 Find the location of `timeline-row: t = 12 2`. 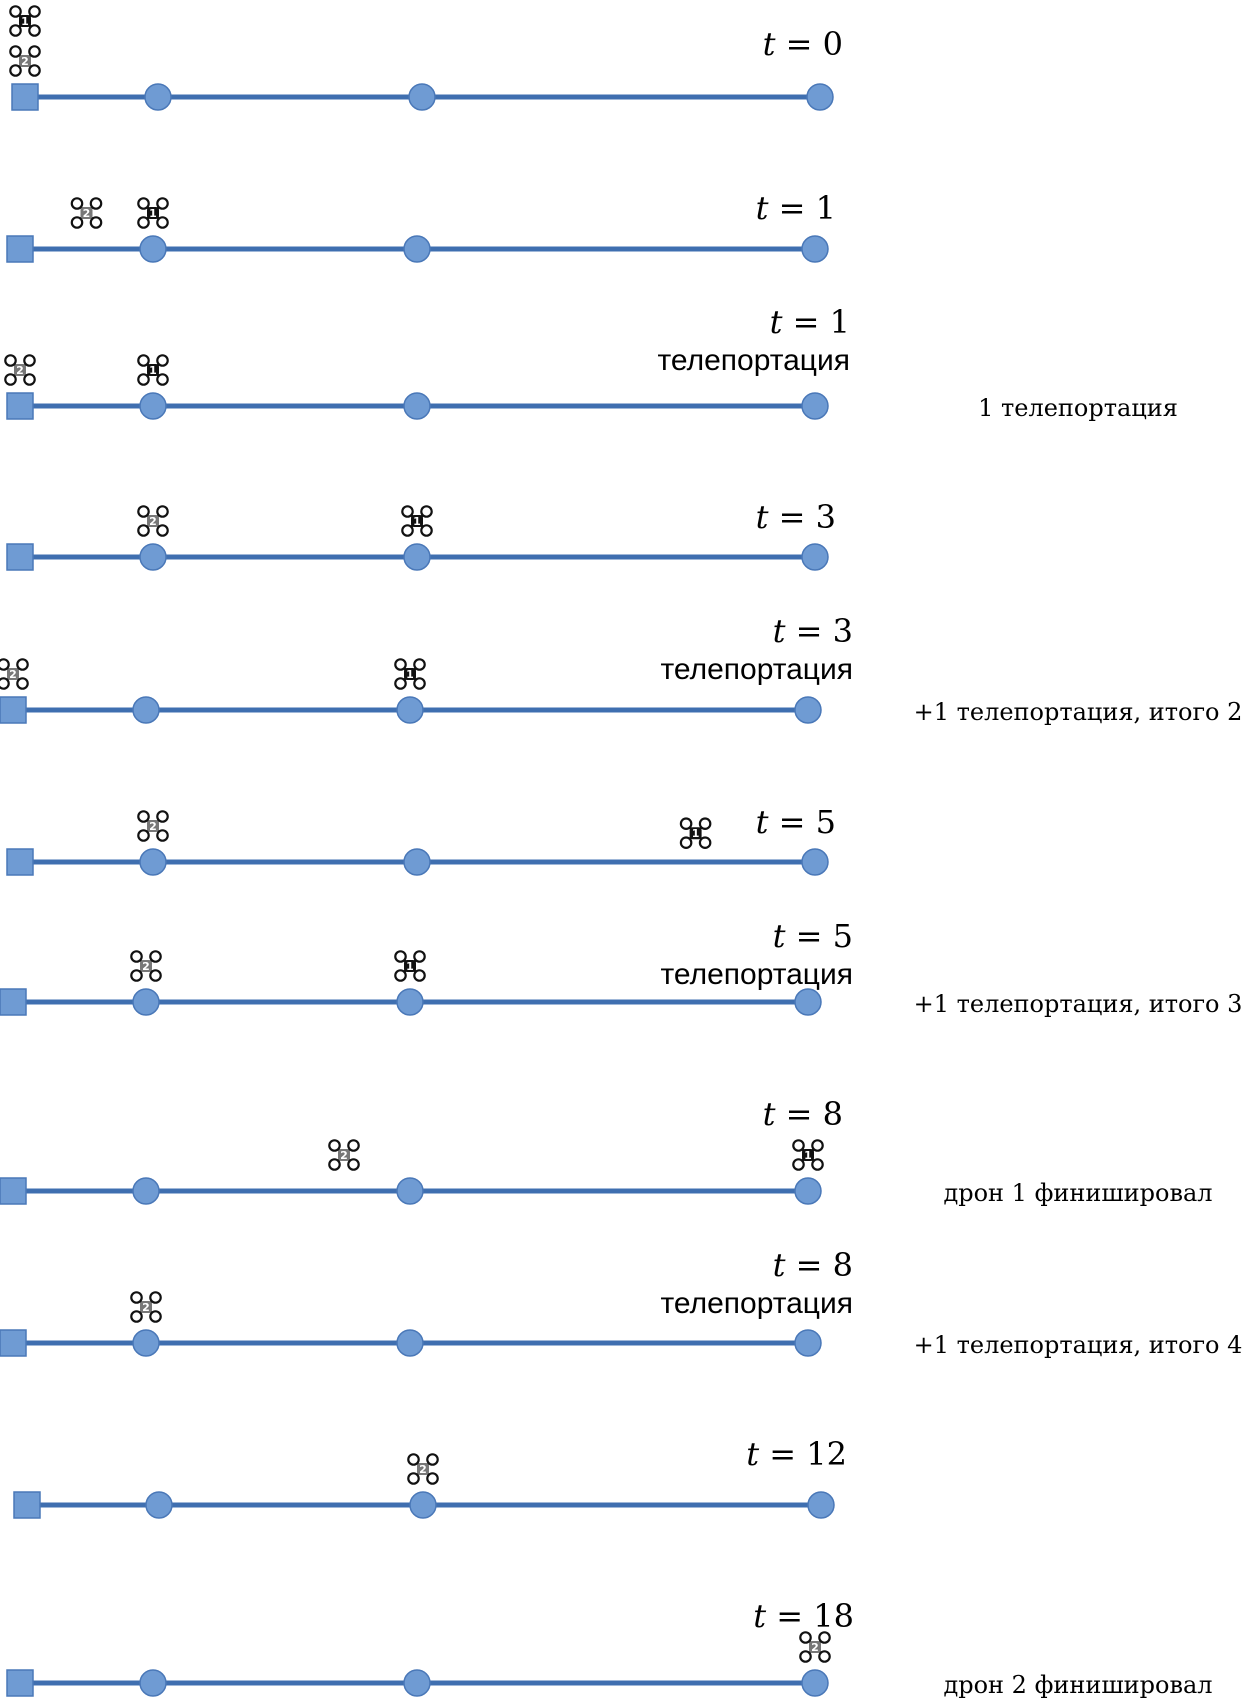

timeline-row: t = 12 2 is located at coordinates (430, 1477).